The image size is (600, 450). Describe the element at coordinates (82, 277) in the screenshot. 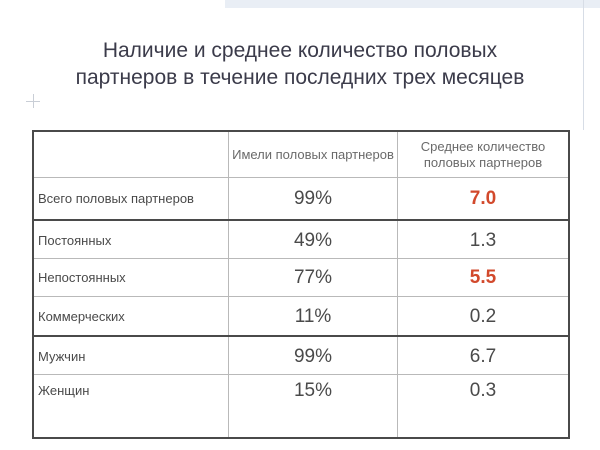

I see `row-label: Непостоянных` at that location.